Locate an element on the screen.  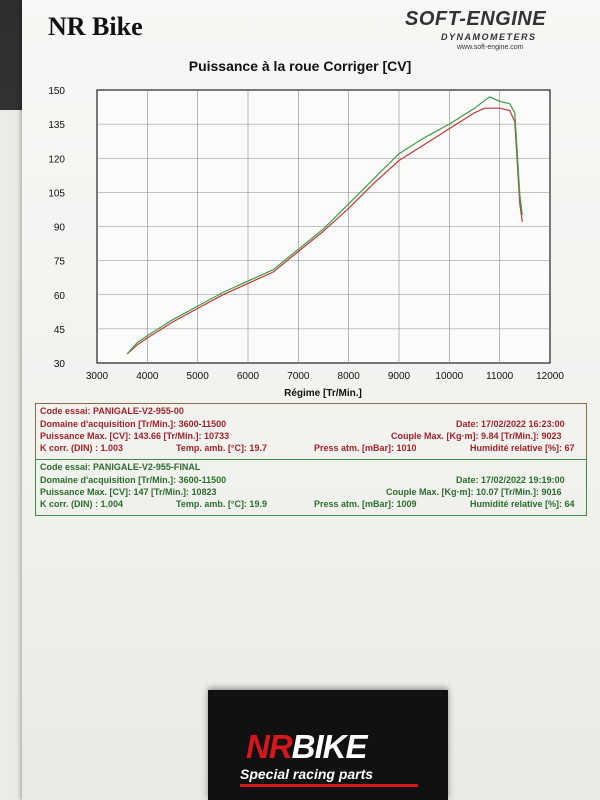
card-tagline: Special racing parts is located at coordinates (307, 774).